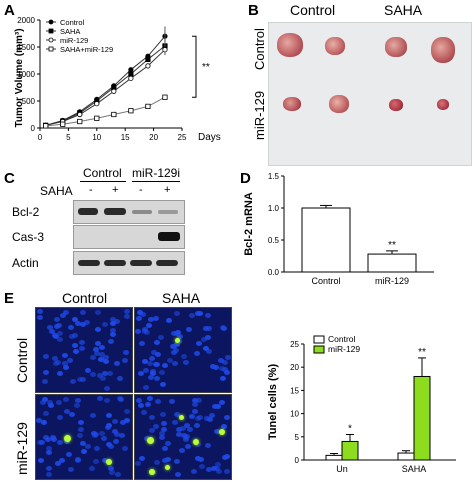 The image size is (474, 482). Describe the element at coordinates (56, 191) in the screenshot. I see `saha-label-c: SAHA` at that location.